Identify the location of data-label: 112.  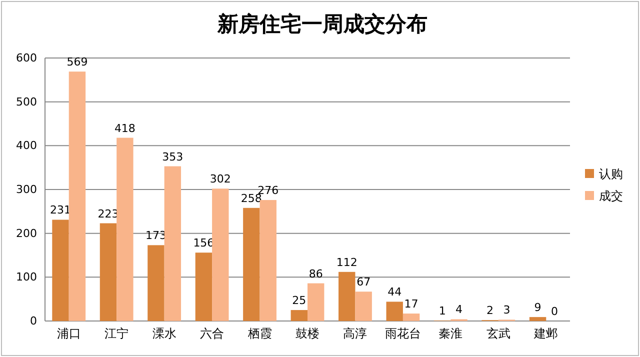
(347, 262).